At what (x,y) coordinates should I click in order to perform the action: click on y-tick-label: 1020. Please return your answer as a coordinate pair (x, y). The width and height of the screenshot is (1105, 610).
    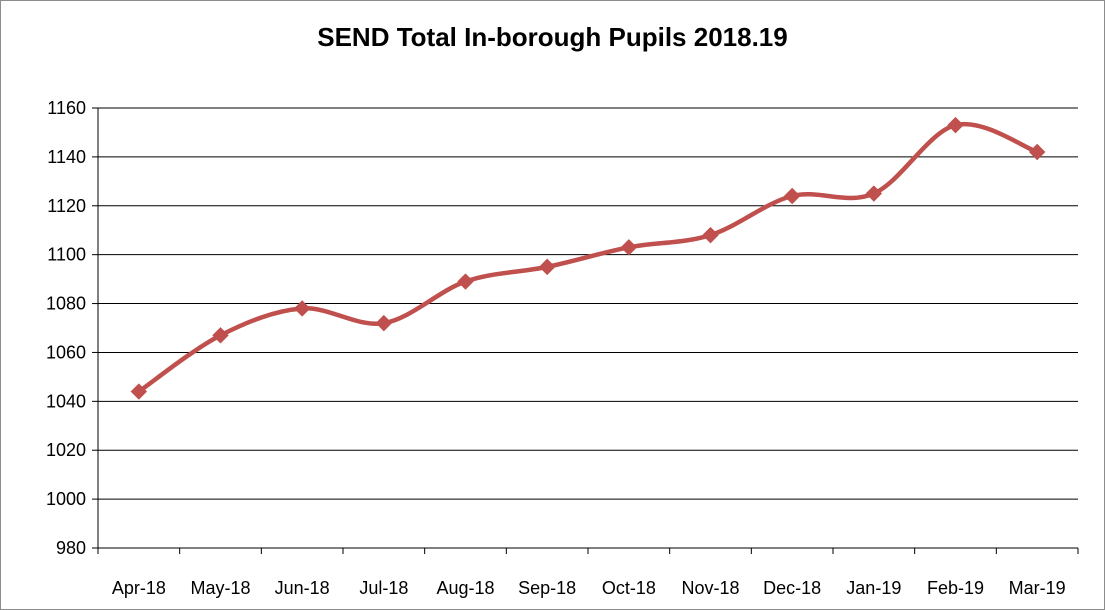
    Looking at the image, I should click on (66, 450).